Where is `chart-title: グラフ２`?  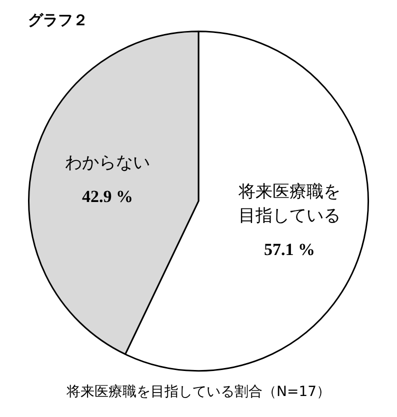
chart-title: グラフ２ is located at coordinates (58, 19).